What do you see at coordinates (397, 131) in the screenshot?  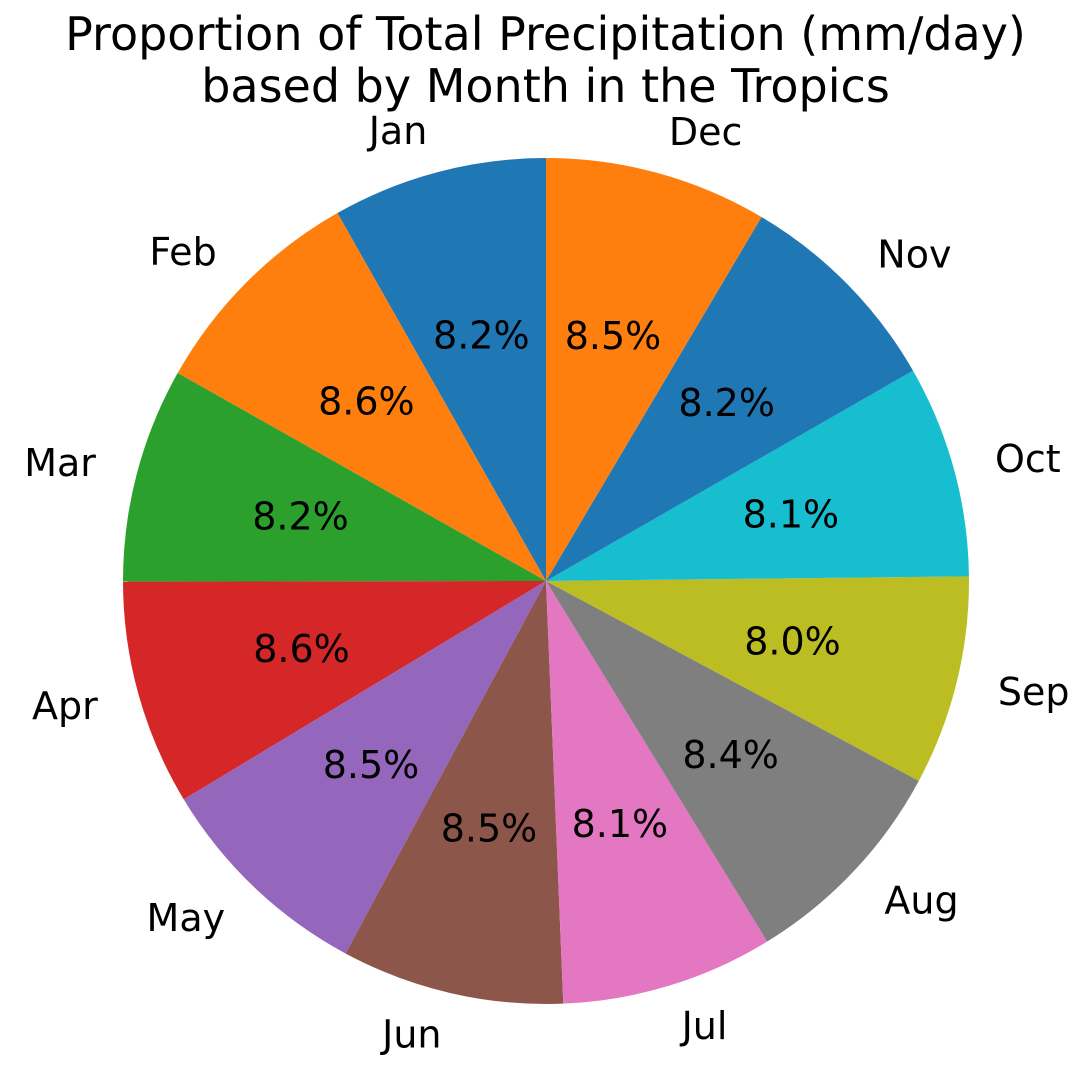 I see `pie-category-label-jan: Jan` at bounding box center [397, 131].